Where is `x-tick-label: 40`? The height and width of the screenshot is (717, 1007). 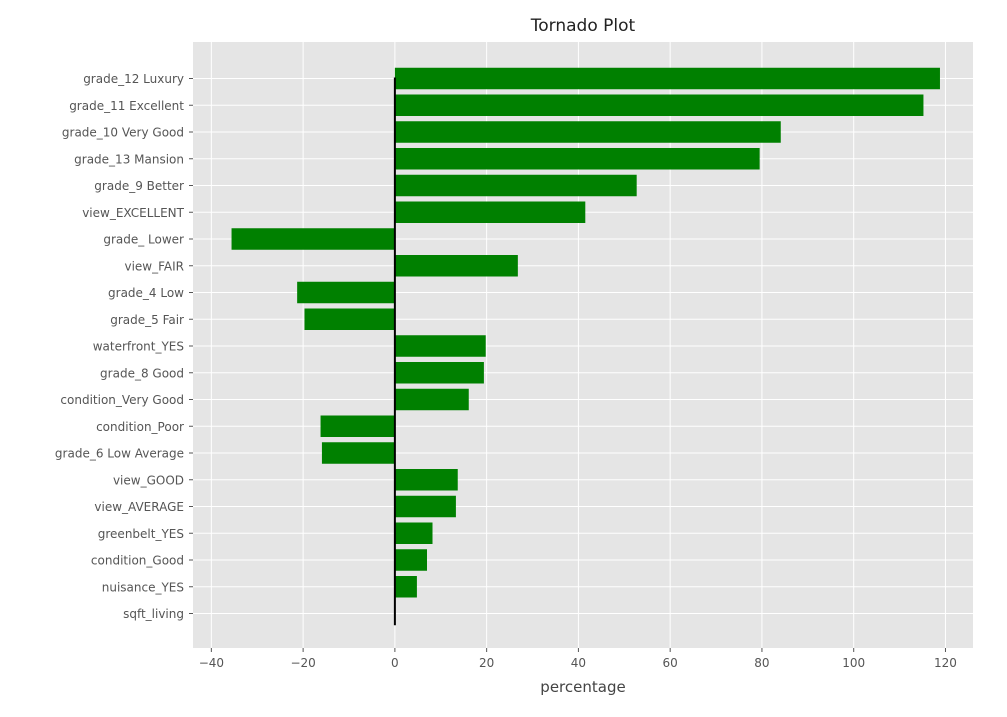
x-tick-label: 40 is located at coordinates (578, 663).